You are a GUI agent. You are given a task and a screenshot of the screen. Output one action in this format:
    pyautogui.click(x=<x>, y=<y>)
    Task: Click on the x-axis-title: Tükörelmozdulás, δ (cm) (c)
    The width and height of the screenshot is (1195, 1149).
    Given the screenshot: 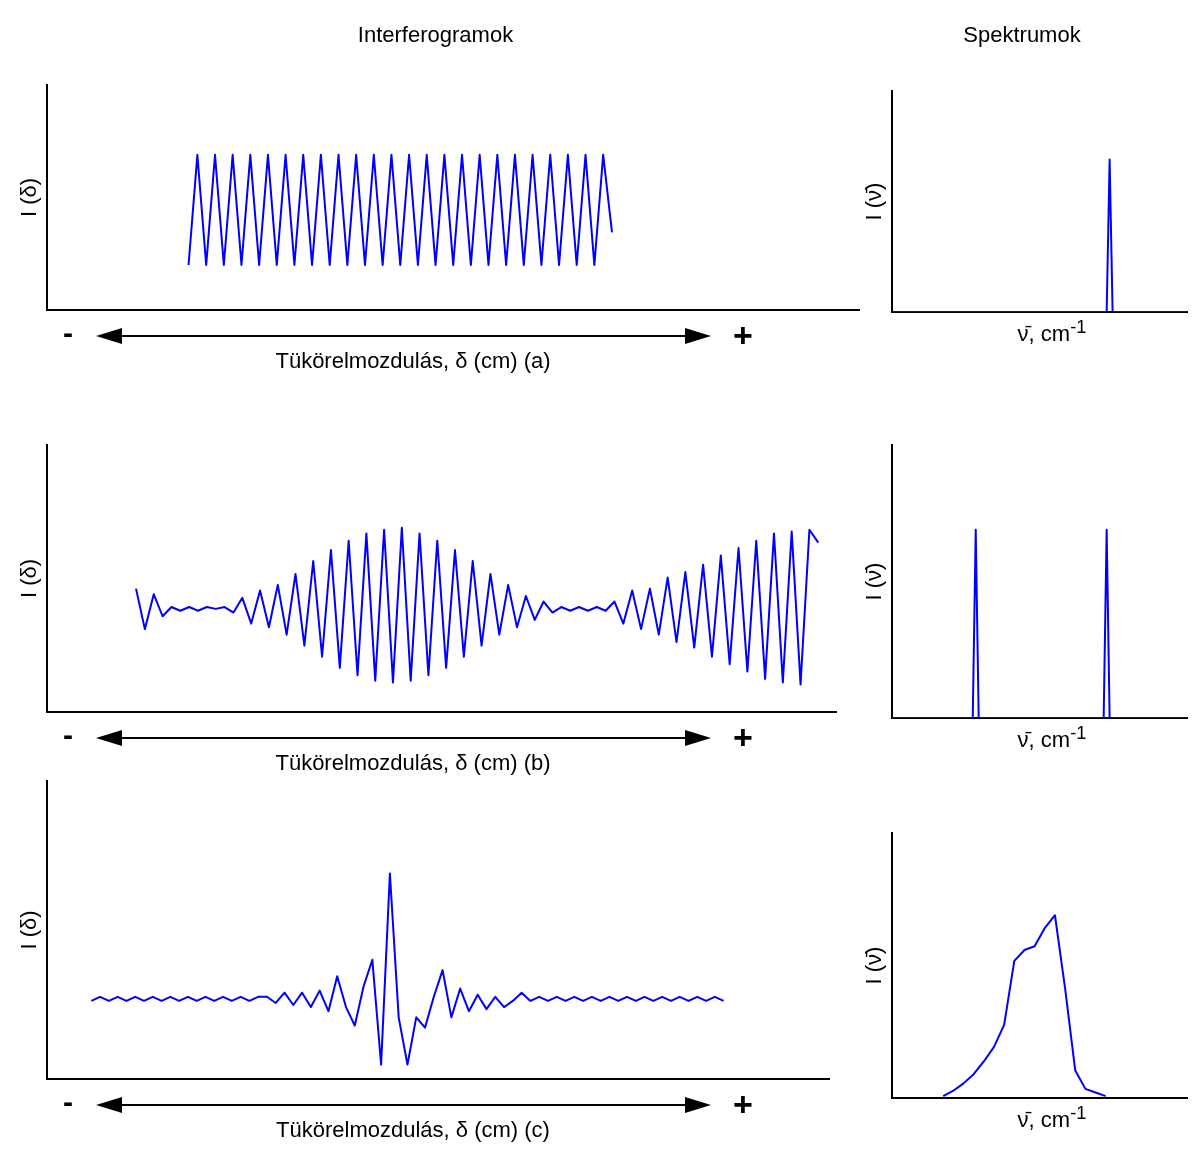 What is the action you would take?
    pyautogui.click(x=413, y=1129)
    